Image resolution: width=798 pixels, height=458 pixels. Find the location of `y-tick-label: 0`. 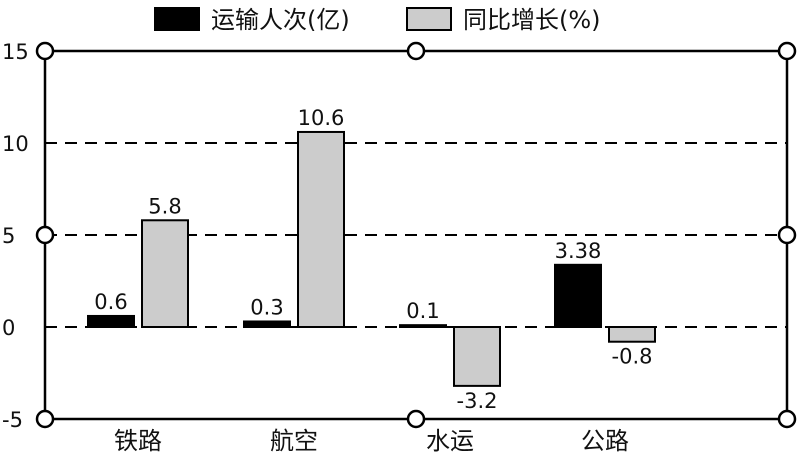

y-tick-label: 0 is located at coordinates (8, 328).